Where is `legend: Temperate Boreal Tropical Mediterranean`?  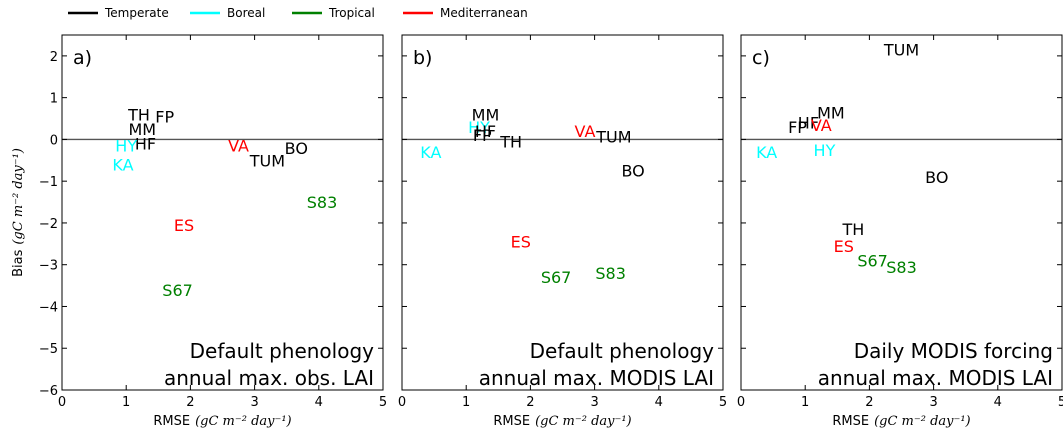 legend: Temperate Boreal Tropical Mediterranean is located at coordinates (298, 13).